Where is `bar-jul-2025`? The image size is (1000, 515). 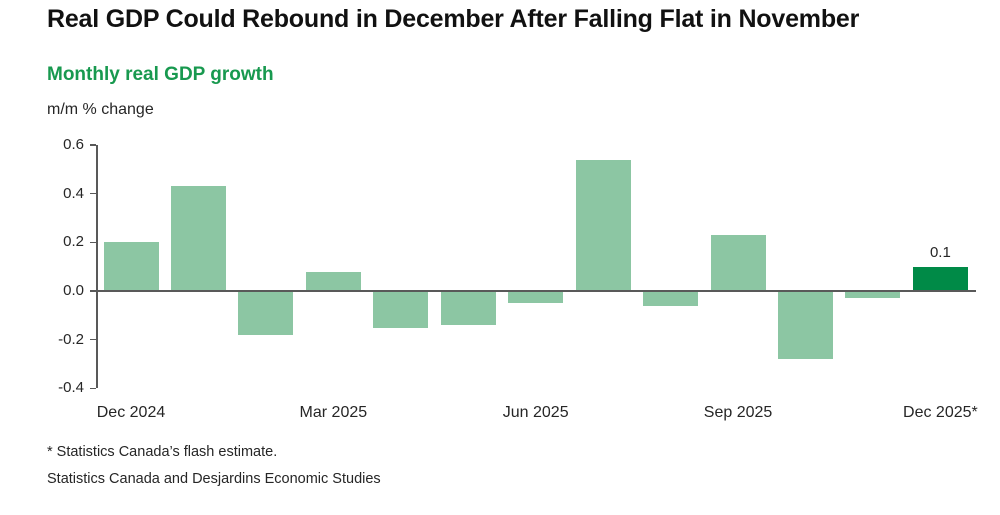 bar-jul-2025 is located at coordinates (603, 225).